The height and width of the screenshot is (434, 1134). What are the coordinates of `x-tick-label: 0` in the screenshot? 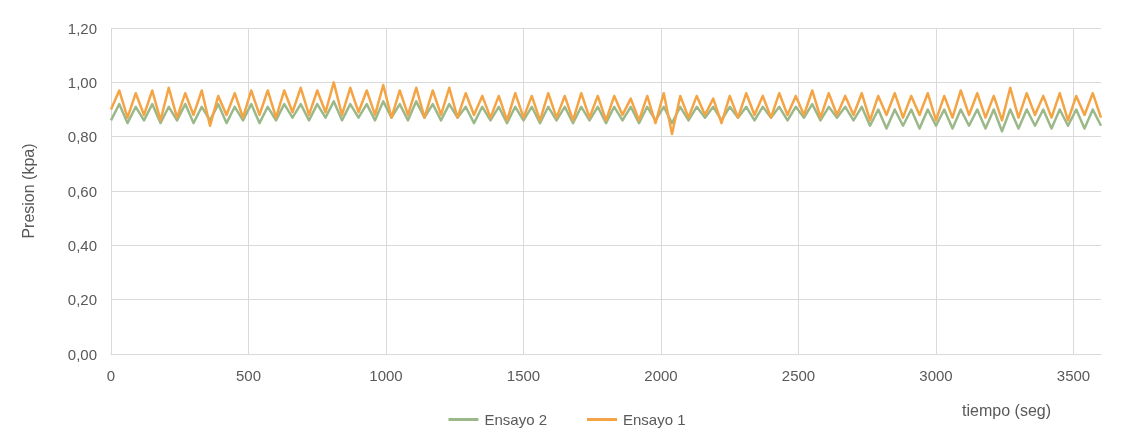 It's located at (111, 375).